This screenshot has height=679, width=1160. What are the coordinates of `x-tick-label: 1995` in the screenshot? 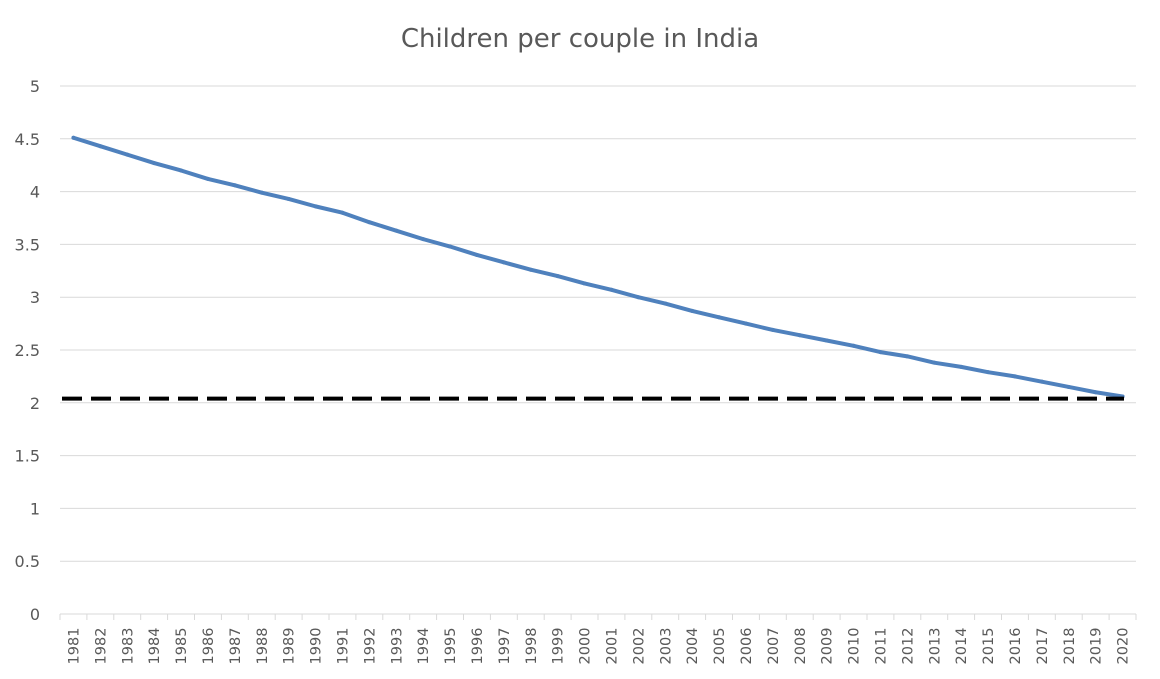 It's located at (451, 646).